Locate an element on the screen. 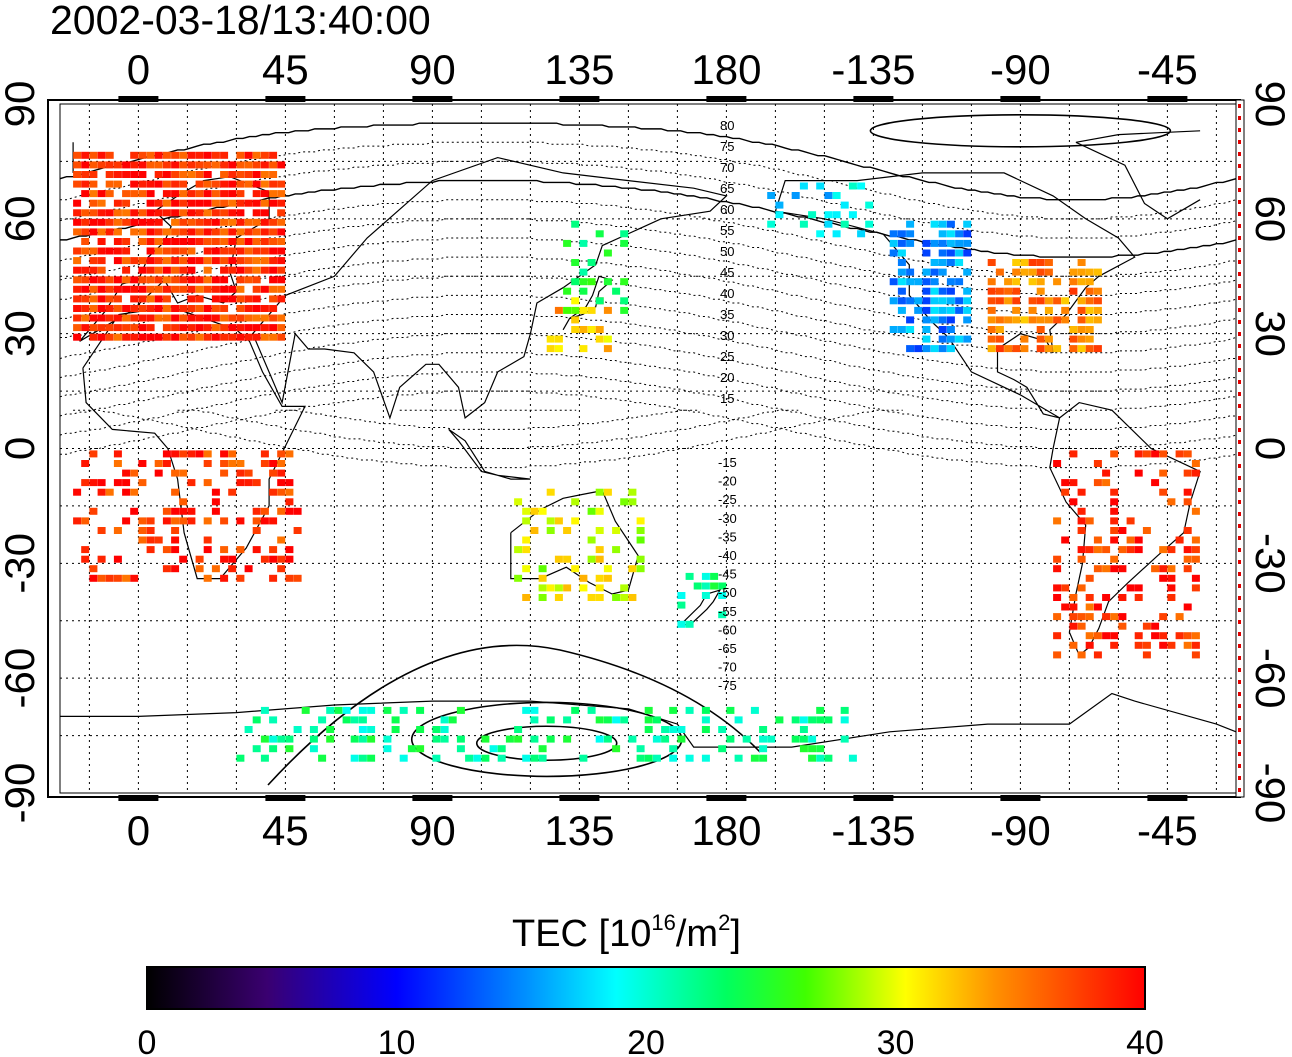  top-lon-tick-label: 180 is located at coordinates (726, 69).